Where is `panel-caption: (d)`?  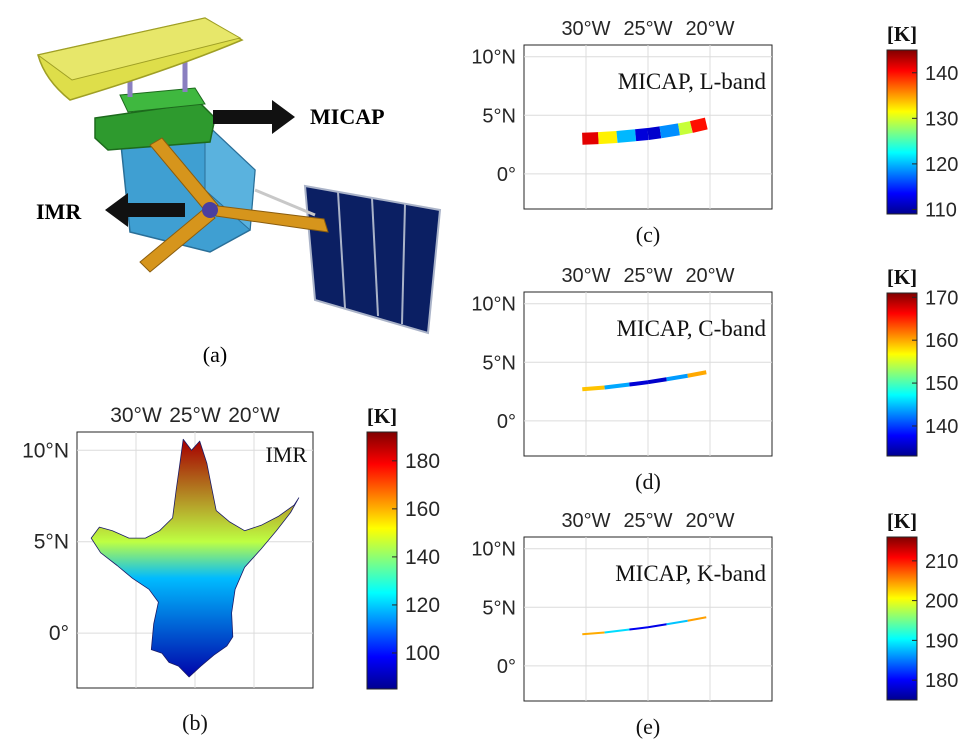 panel-caption: (d) is located at coordinates (648, 481).